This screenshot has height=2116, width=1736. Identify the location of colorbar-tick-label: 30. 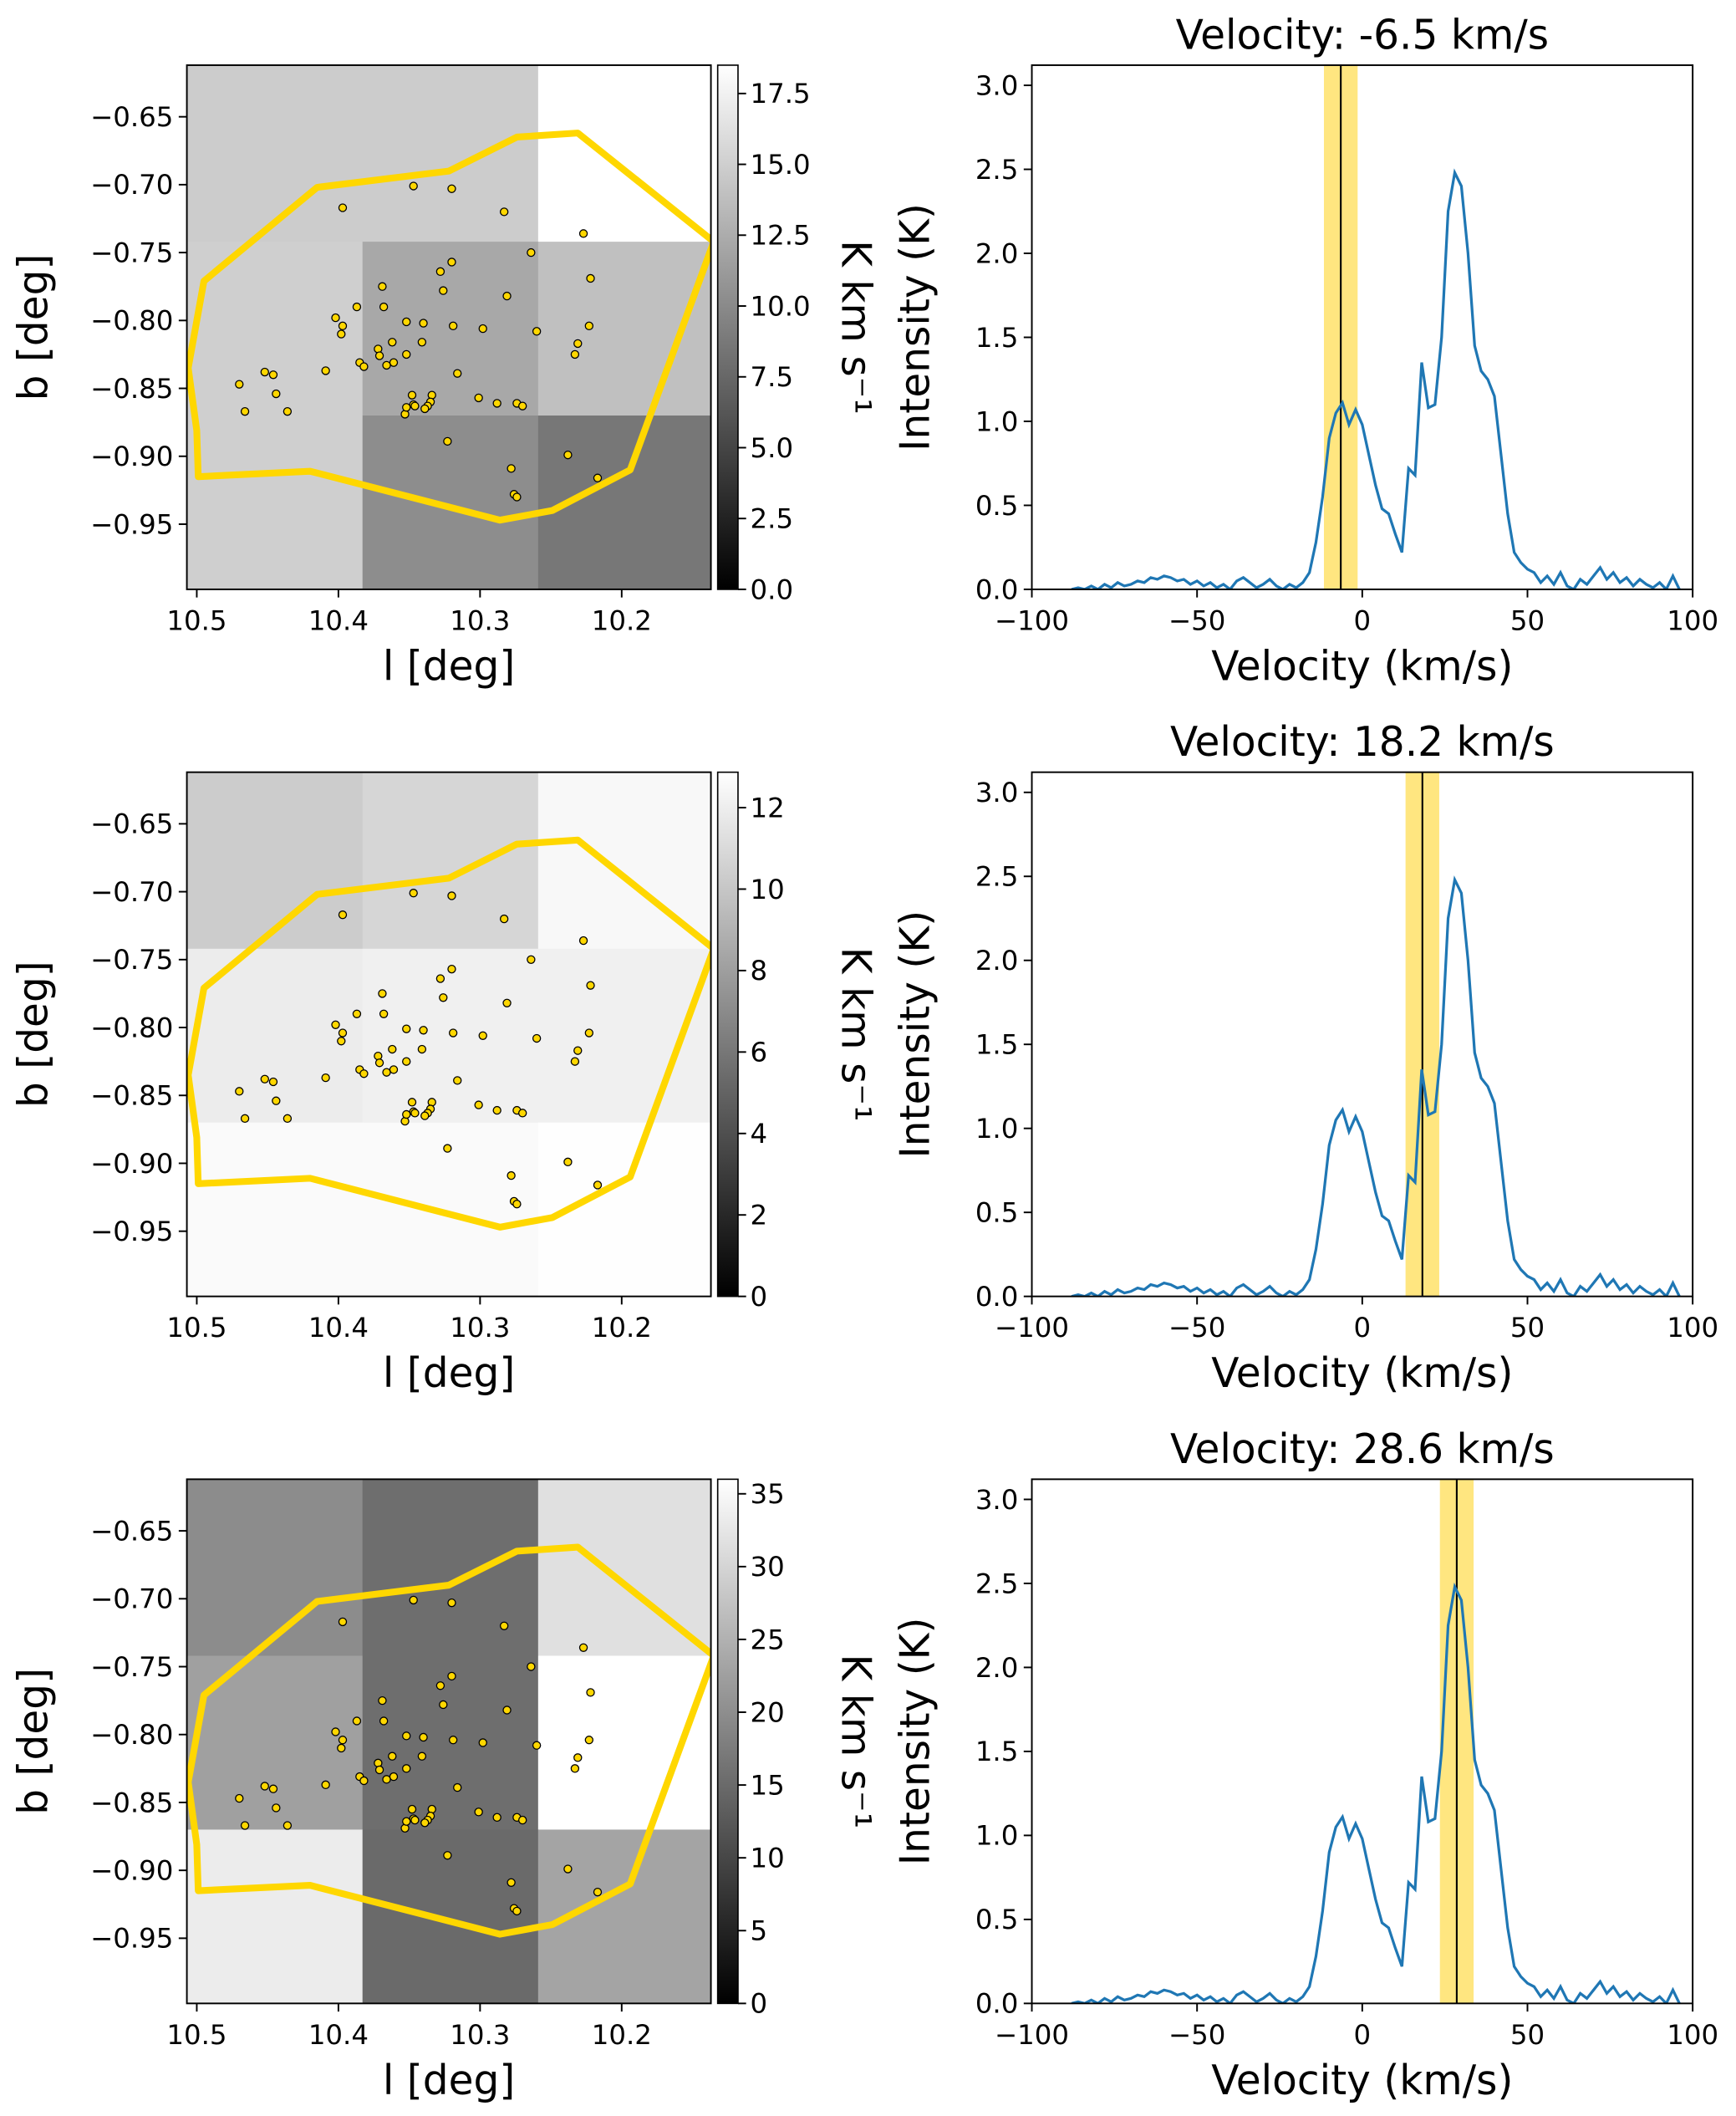
(768, 1567).